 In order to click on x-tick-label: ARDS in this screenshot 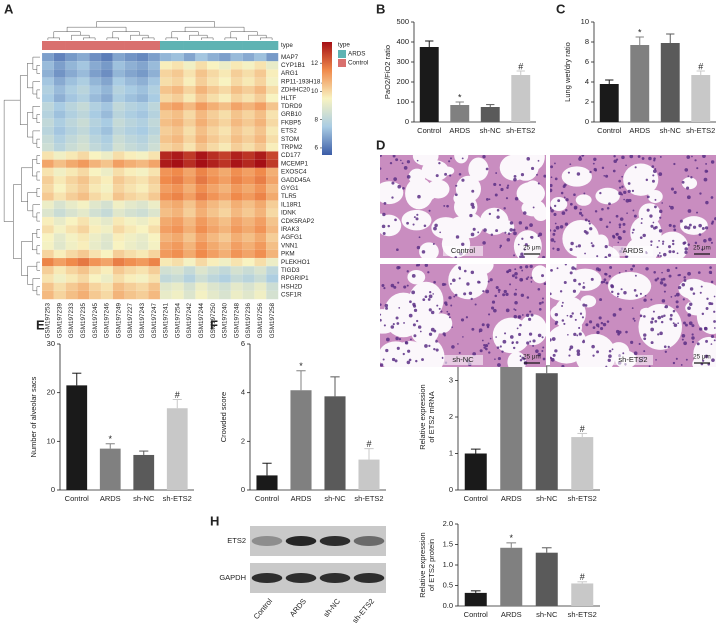, I will do `click(459, 130)`.